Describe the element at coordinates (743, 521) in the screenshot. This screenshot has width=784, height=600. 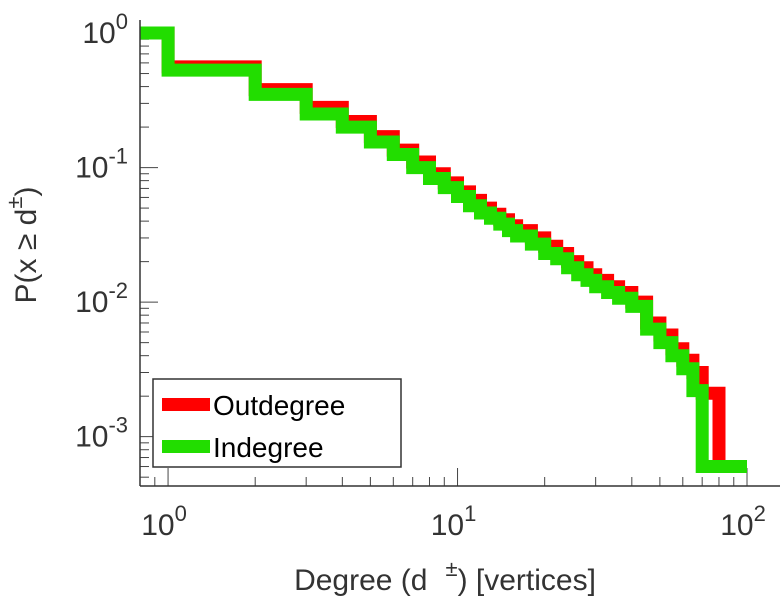
I see `x-tick-label: 10²` at that location.